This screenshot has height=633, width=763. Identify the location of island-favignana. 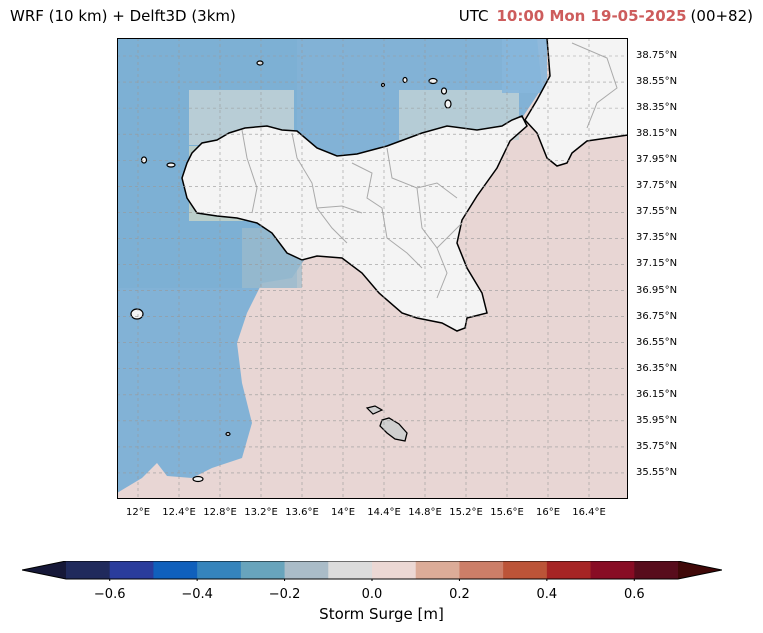
(171, 165).